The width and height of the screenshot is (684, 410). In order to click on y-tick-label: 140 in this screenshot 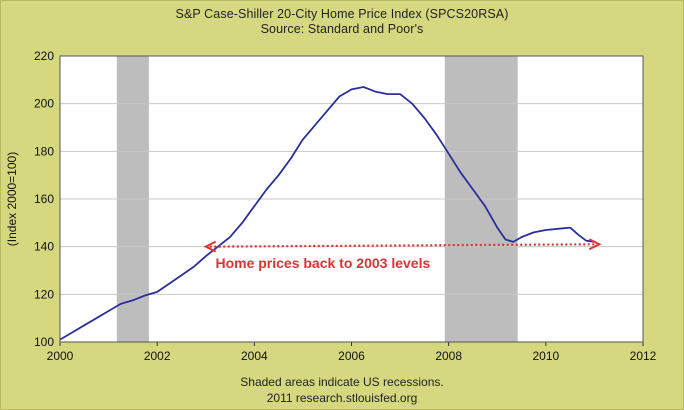, I will do `click(44, 247)`.